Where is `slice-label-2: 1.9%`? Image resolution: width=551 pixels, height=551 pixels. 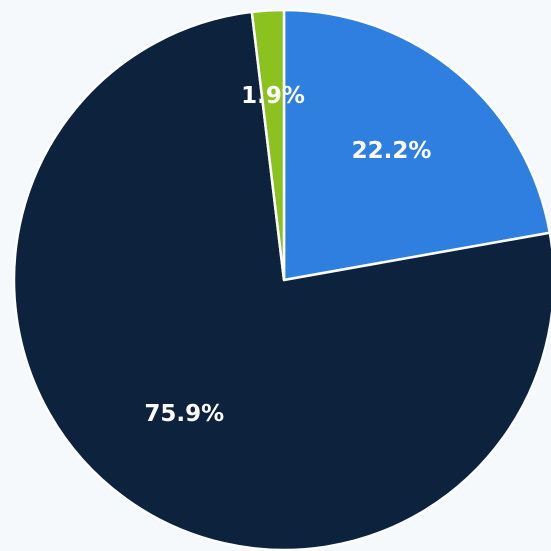 slice-label-2: 1.9% is located at coordinates (273, 96).